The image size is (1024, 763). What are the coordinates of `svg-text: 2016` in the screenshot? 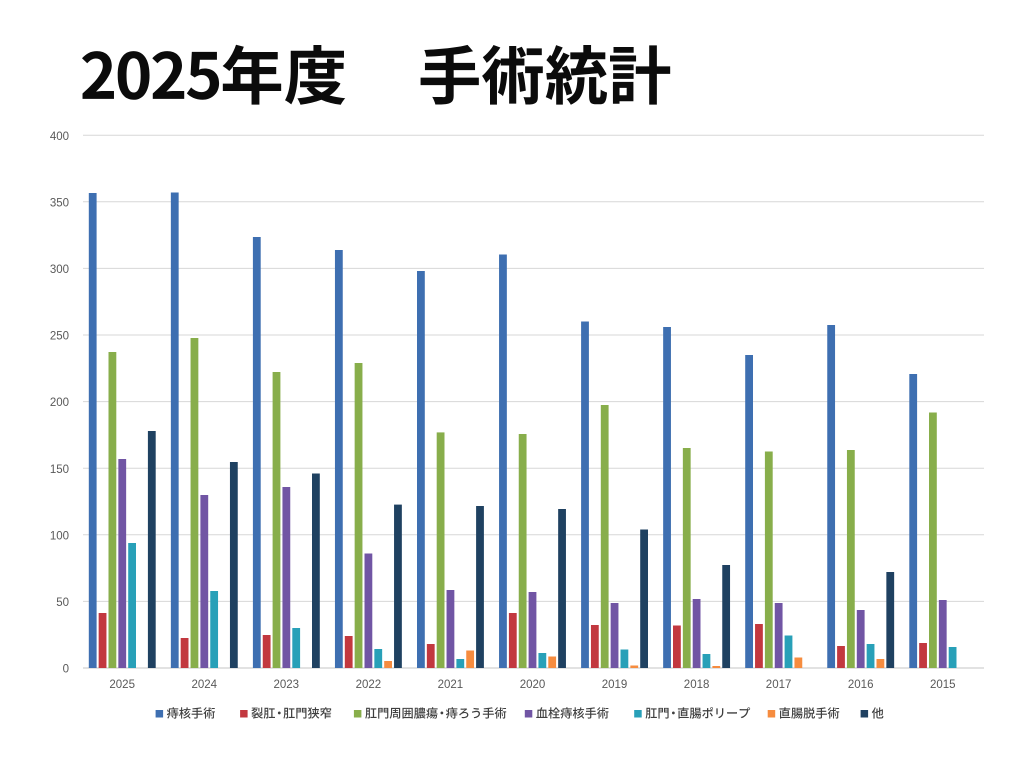 It's located at (861, 685).